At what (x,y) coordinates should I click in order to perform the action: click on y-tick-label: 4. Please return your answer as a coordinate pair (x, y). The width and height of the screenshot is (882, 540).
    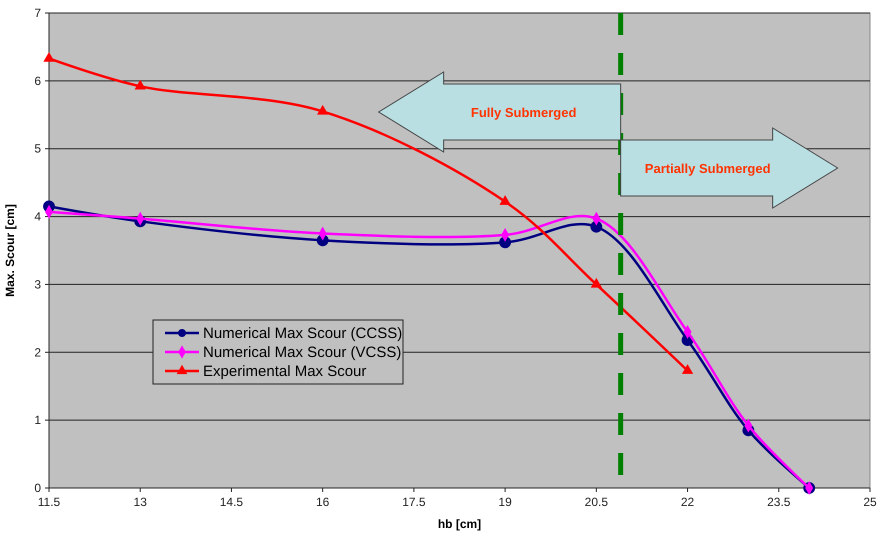
    Looking at the image, I should click on (38, 217).